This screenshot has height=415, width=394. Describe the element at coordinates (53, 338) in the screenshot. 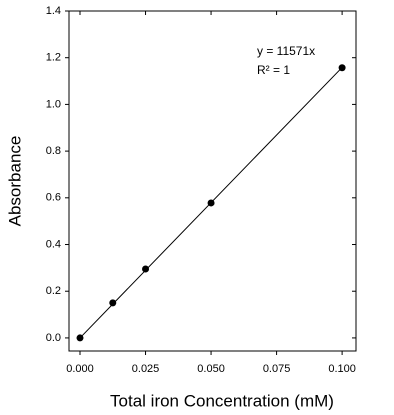

I see `y-tick-label: 0.0` at that location.